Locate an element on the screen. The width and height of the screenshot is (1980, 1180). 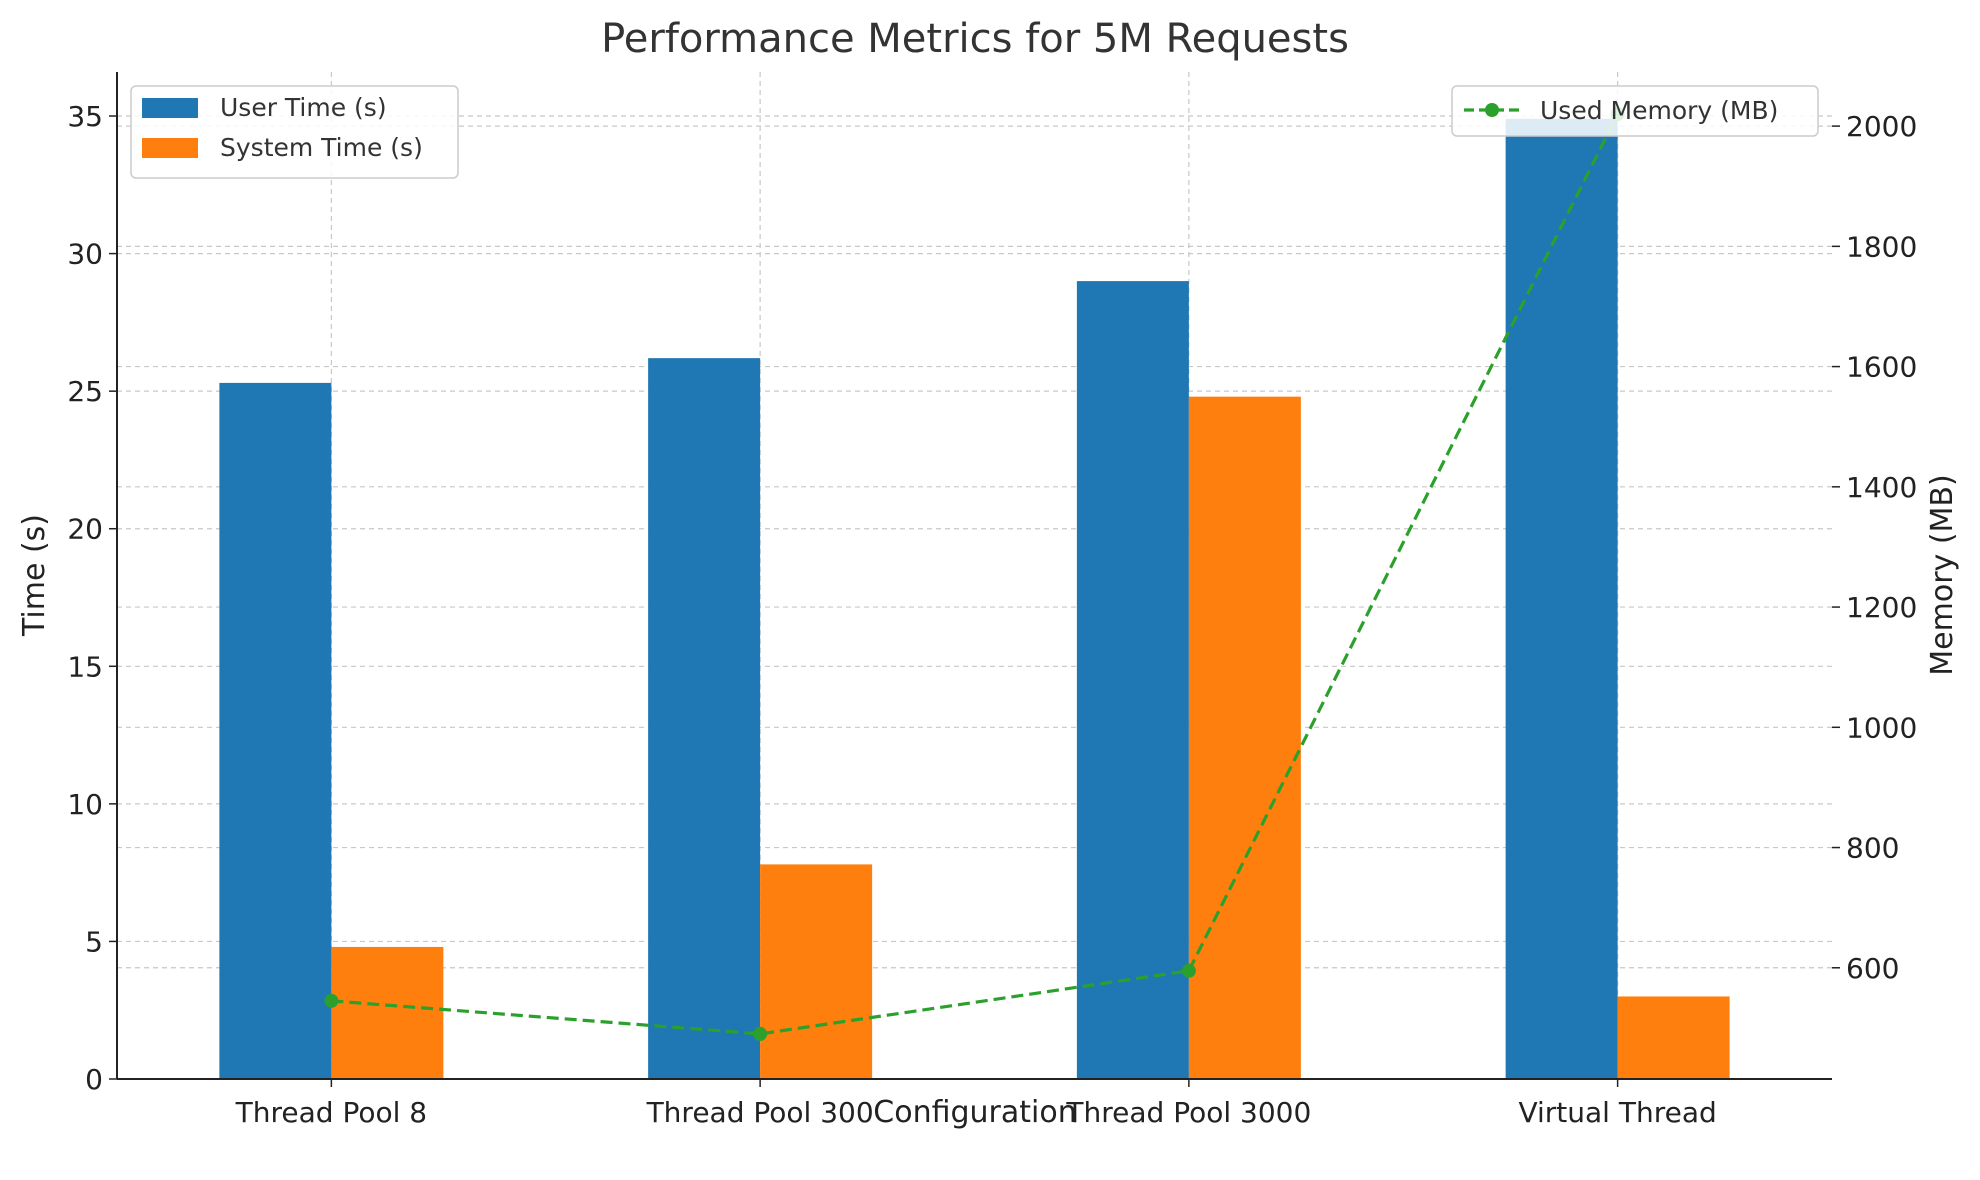
y2-tick-label: 1200 is located at coordinates (1881, 607).